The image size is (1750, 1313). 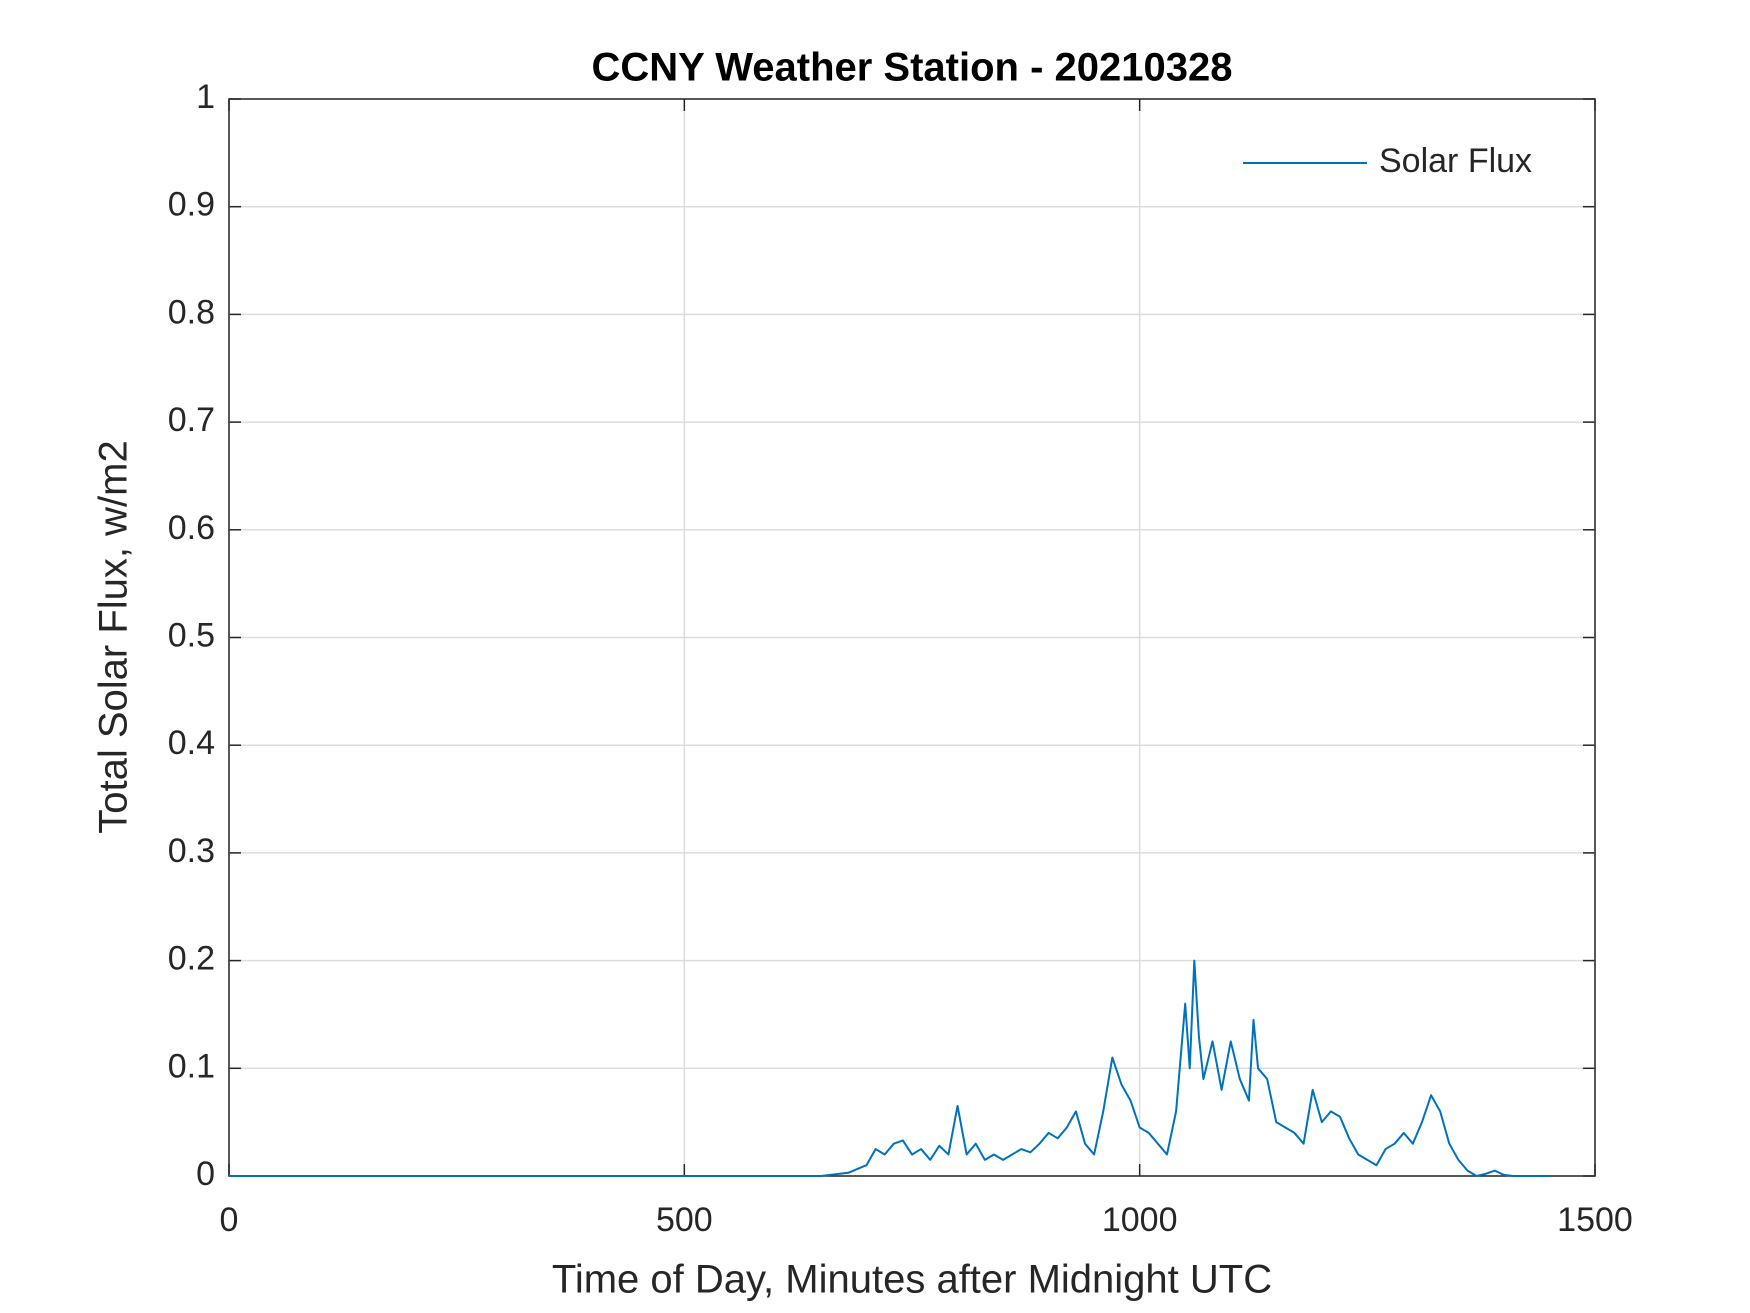 I want to click on y-tick-label: 0.6, so click(x=191, y=528).